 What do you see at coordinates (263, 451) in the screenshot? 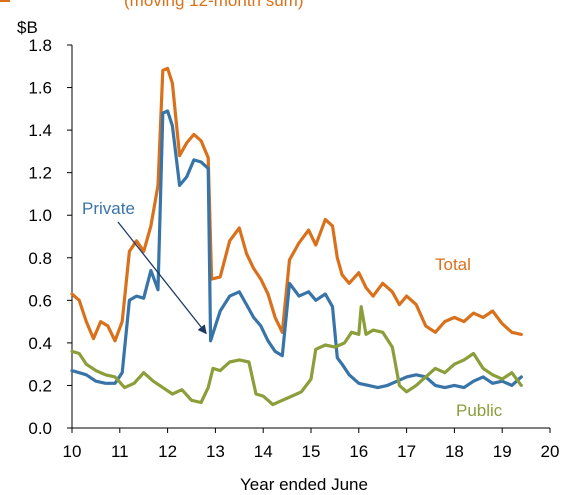
I see `x-tick-label: 14` at bounding box center [263, 451].